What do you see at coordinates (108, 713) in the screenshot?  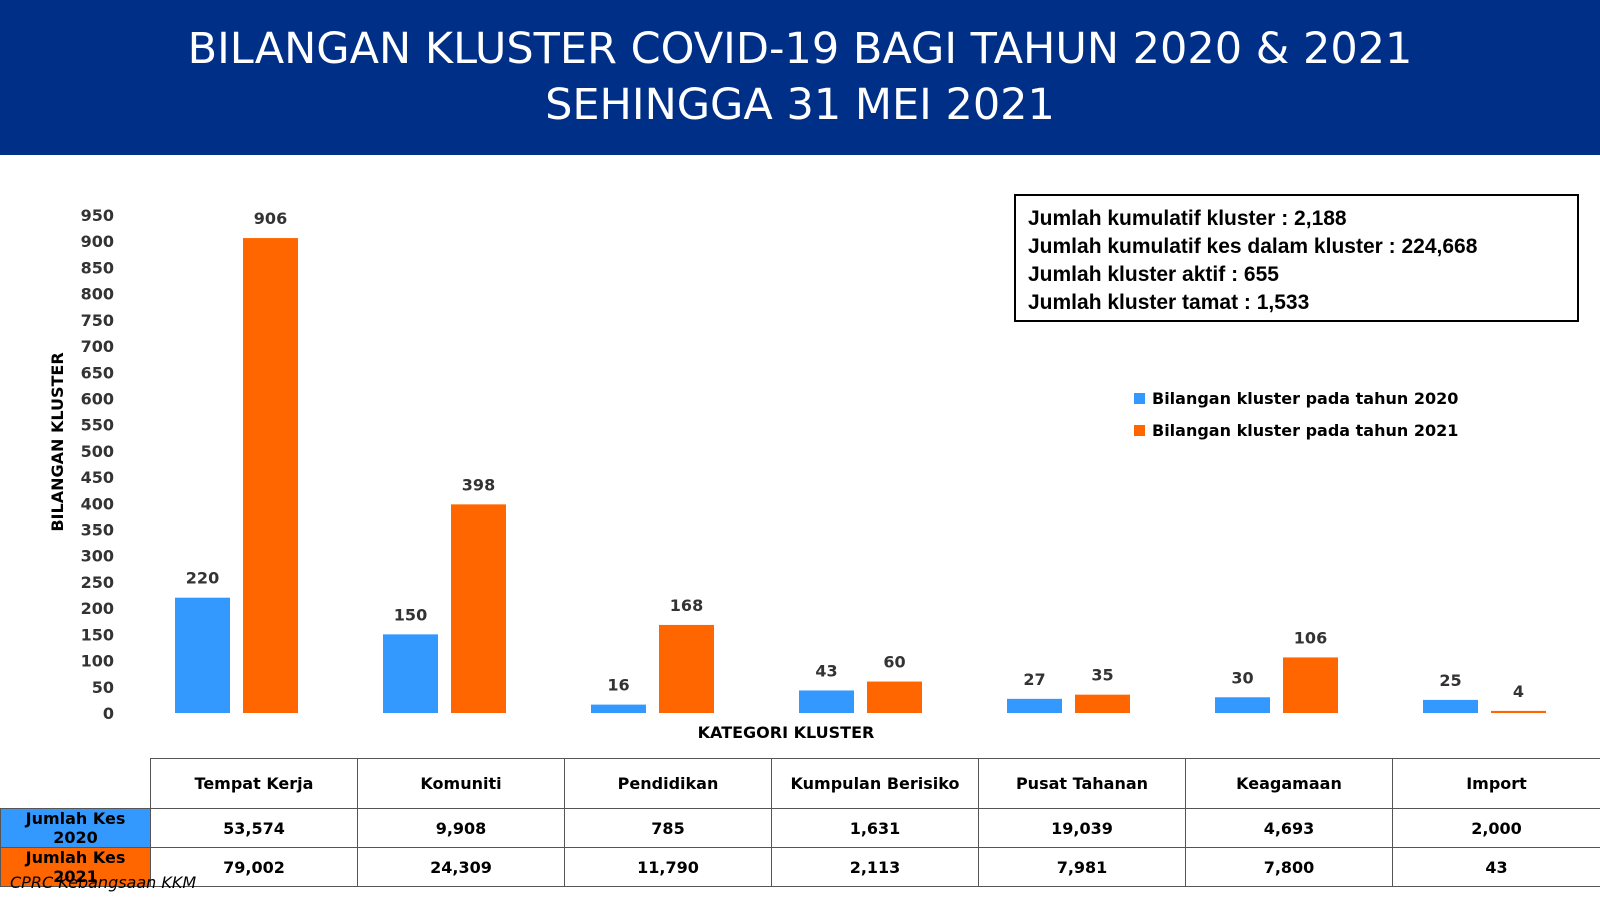 I see `y-tick-label: 0` at bounding box center [108, 713].